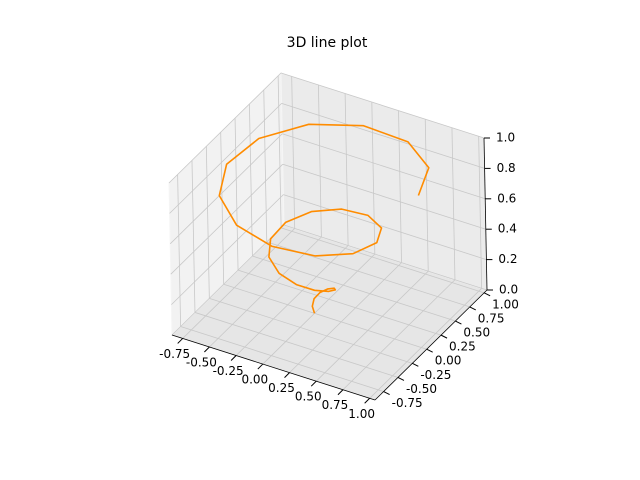 The height and width of the screenshot is (480, 640). What do you see at coordinates (506, 168) in the screenshot?
I see `z-tick-label: 0.8` at bounding box center [506, 168].